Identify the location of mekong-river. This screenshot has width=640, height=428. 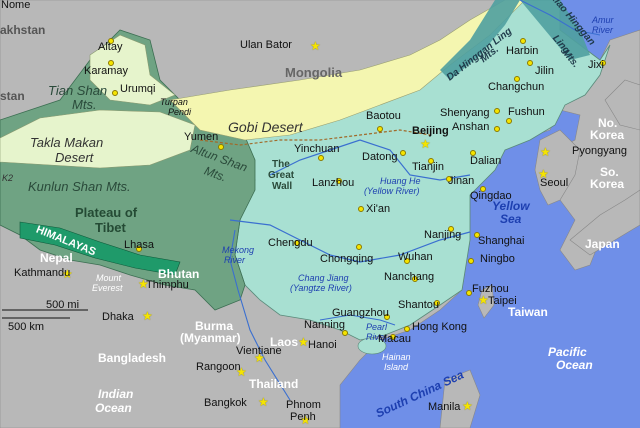
(260, 315).